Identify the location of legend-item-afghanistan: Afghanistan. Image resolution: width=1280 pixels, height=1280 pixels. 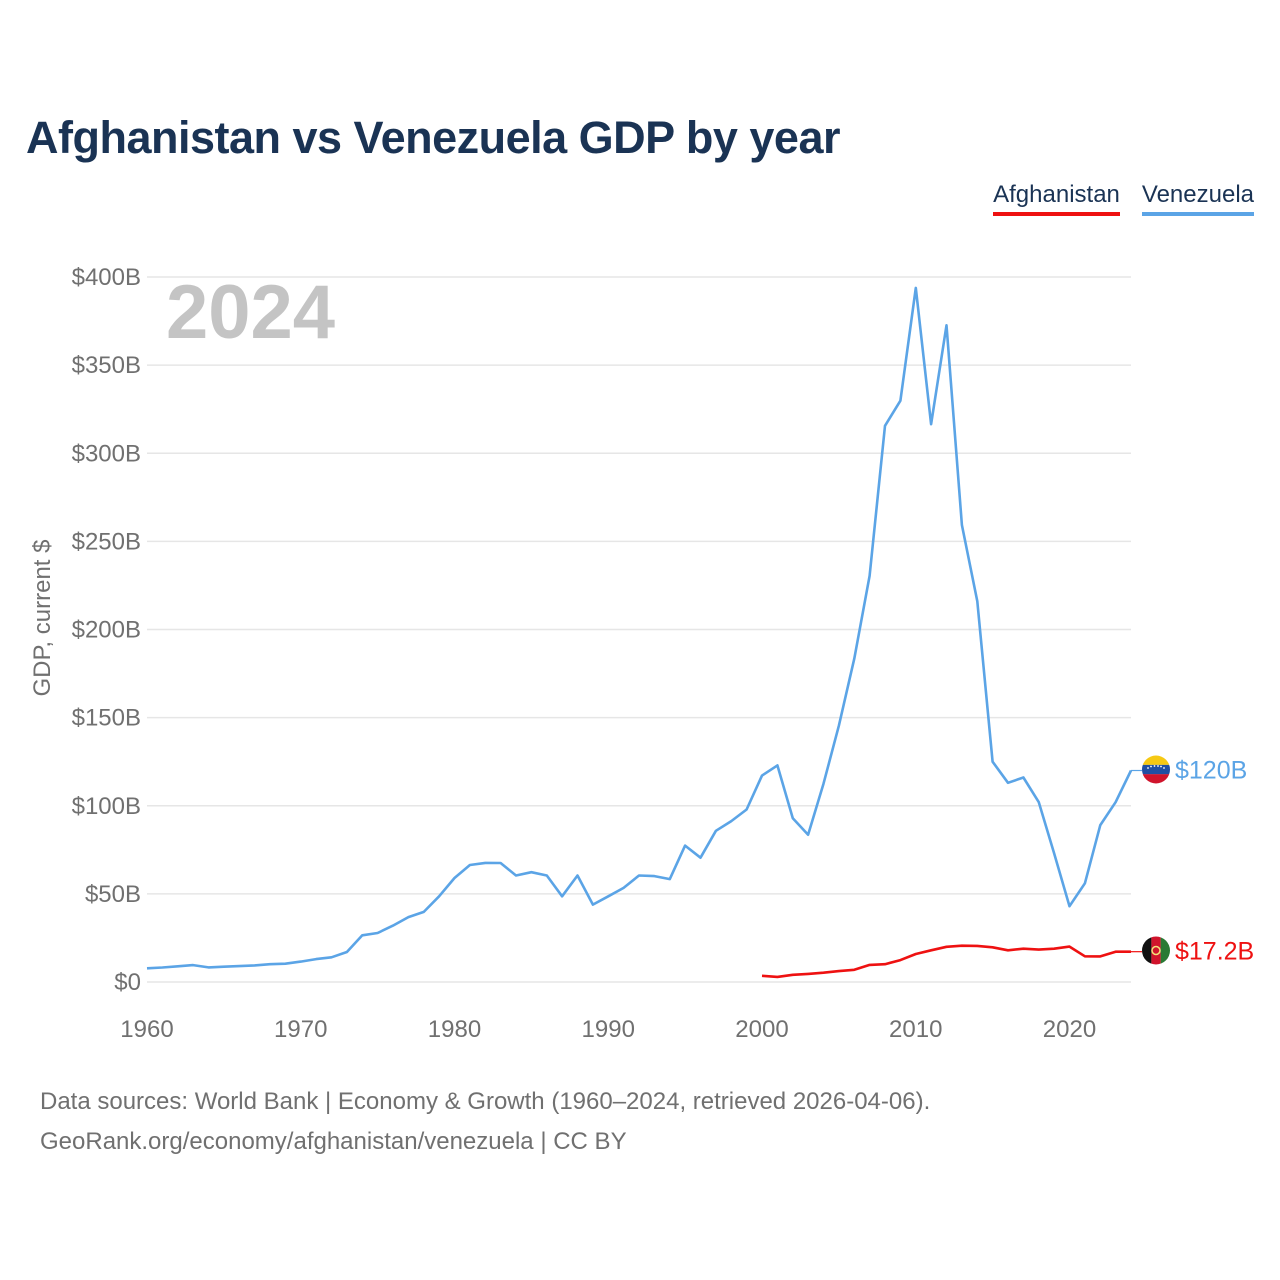
(1056, 198).